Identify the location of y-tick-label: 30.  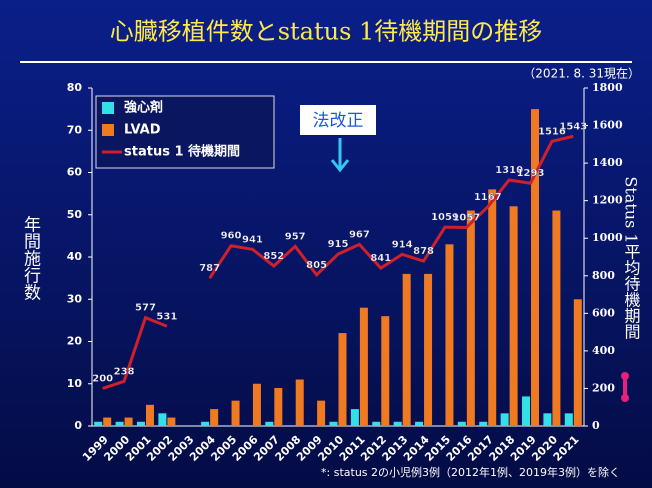
(75, 298).